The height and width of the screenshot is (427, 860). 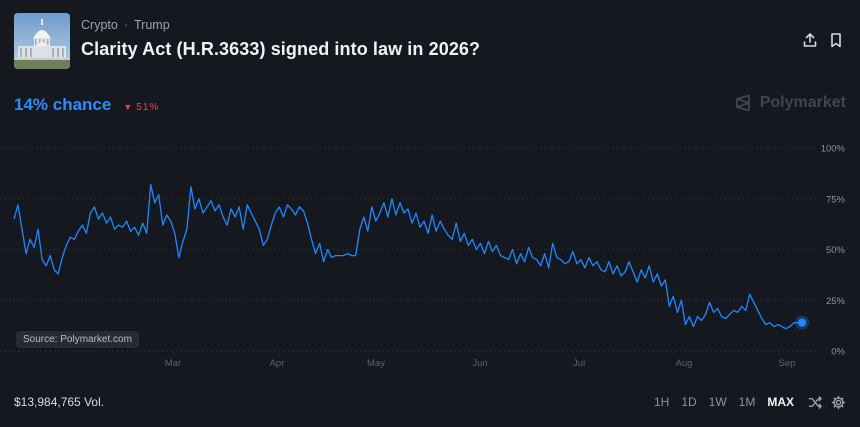 What do you see at coordinates (99, 25) in the screenshot?
I see `breadcrumb-category: Crypto` at bounding box center [99, 25].